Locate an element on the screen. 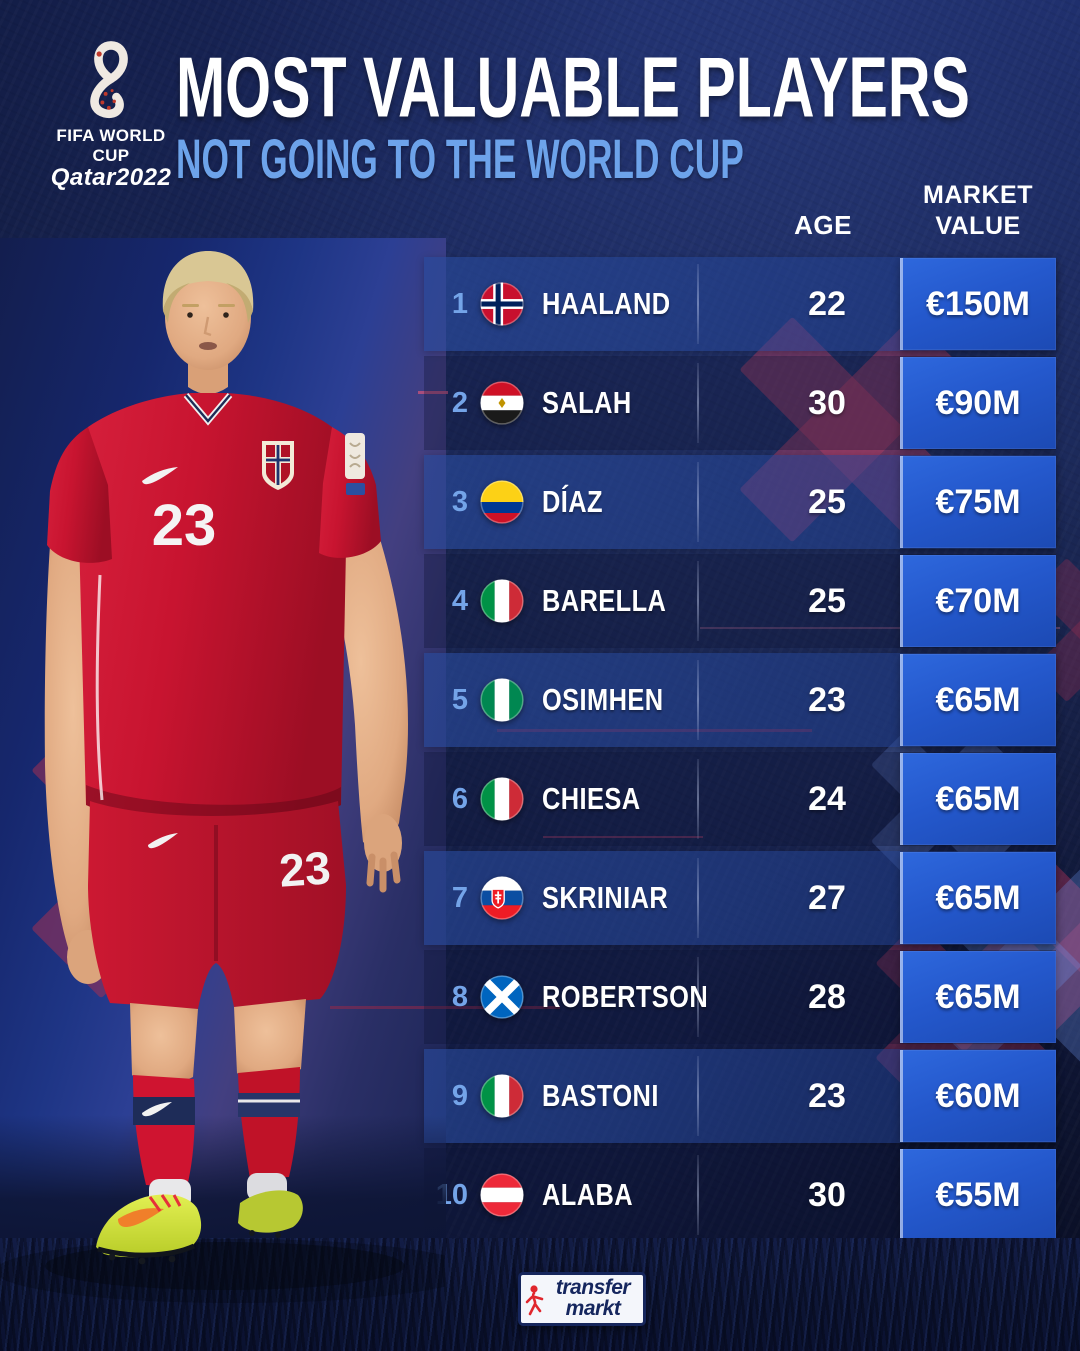 This screenshot has height=1351, width=1080. page-title: MOST VALUABLE PLAYERS is located at coordinates (573, 88).